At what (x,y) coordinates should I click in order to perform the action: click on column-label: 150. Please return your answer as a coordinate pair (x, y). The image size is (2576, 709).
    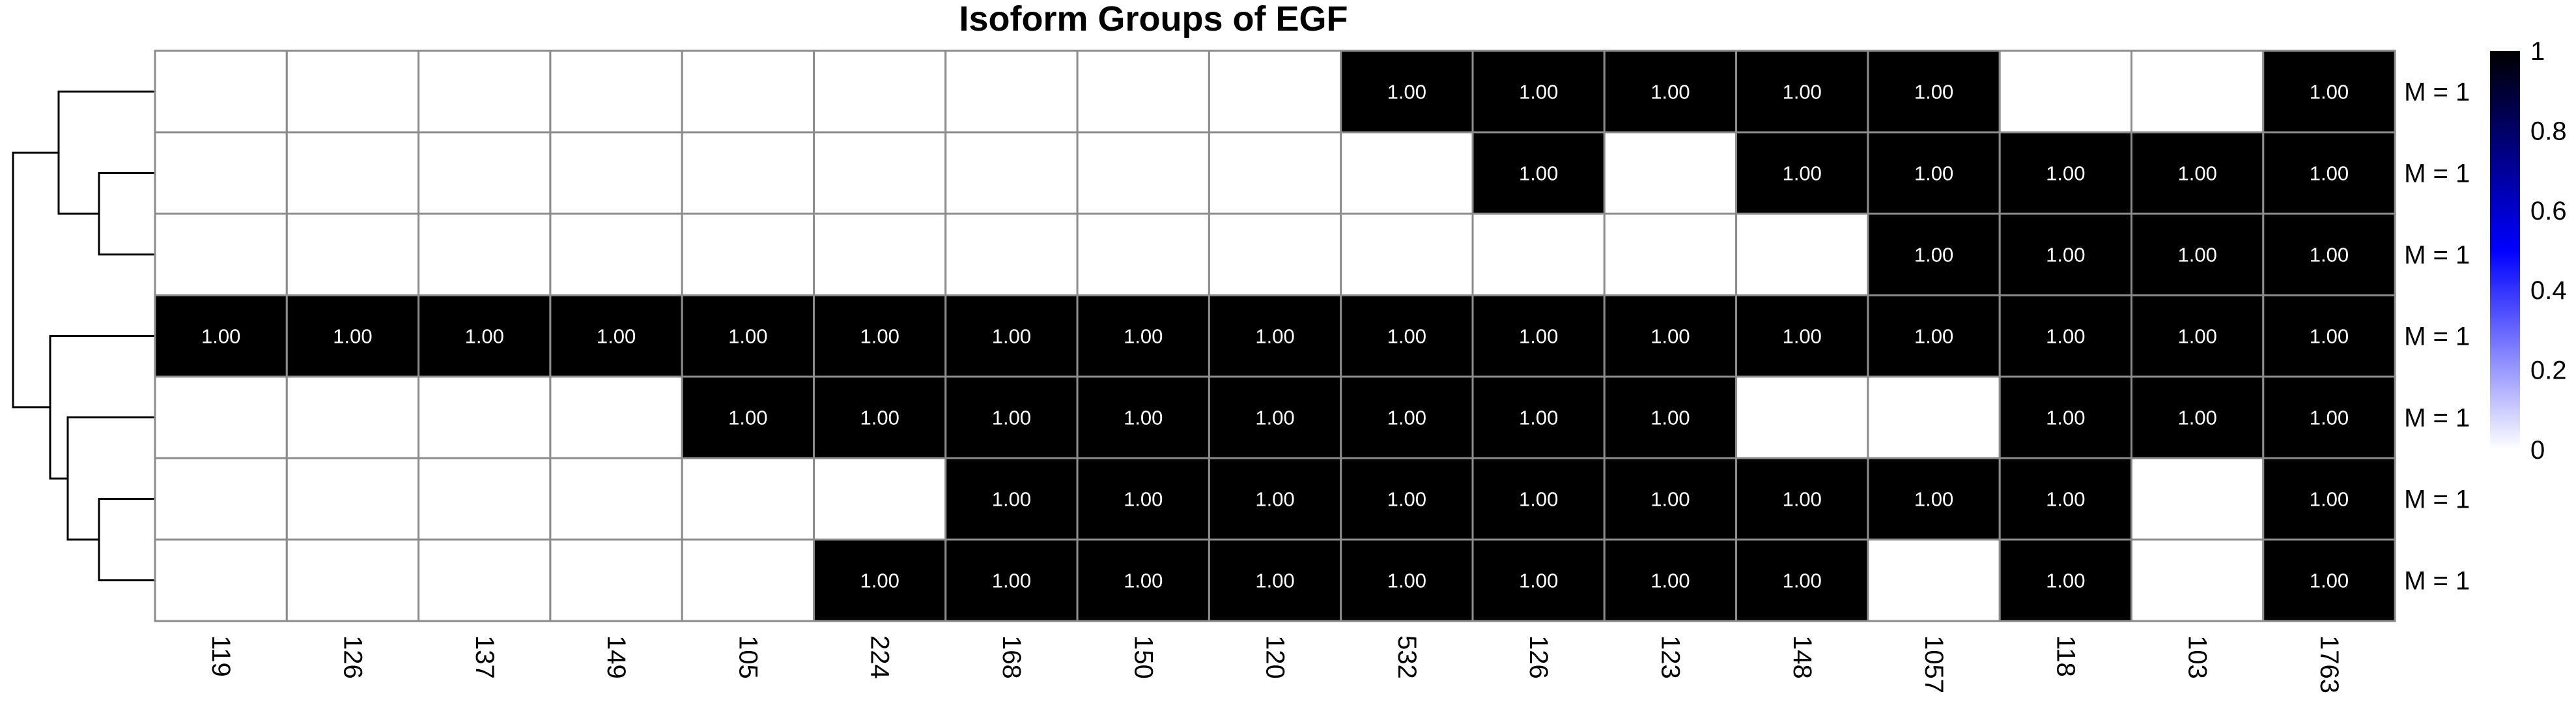
    Looking at the image, I should click on (1143, 657).